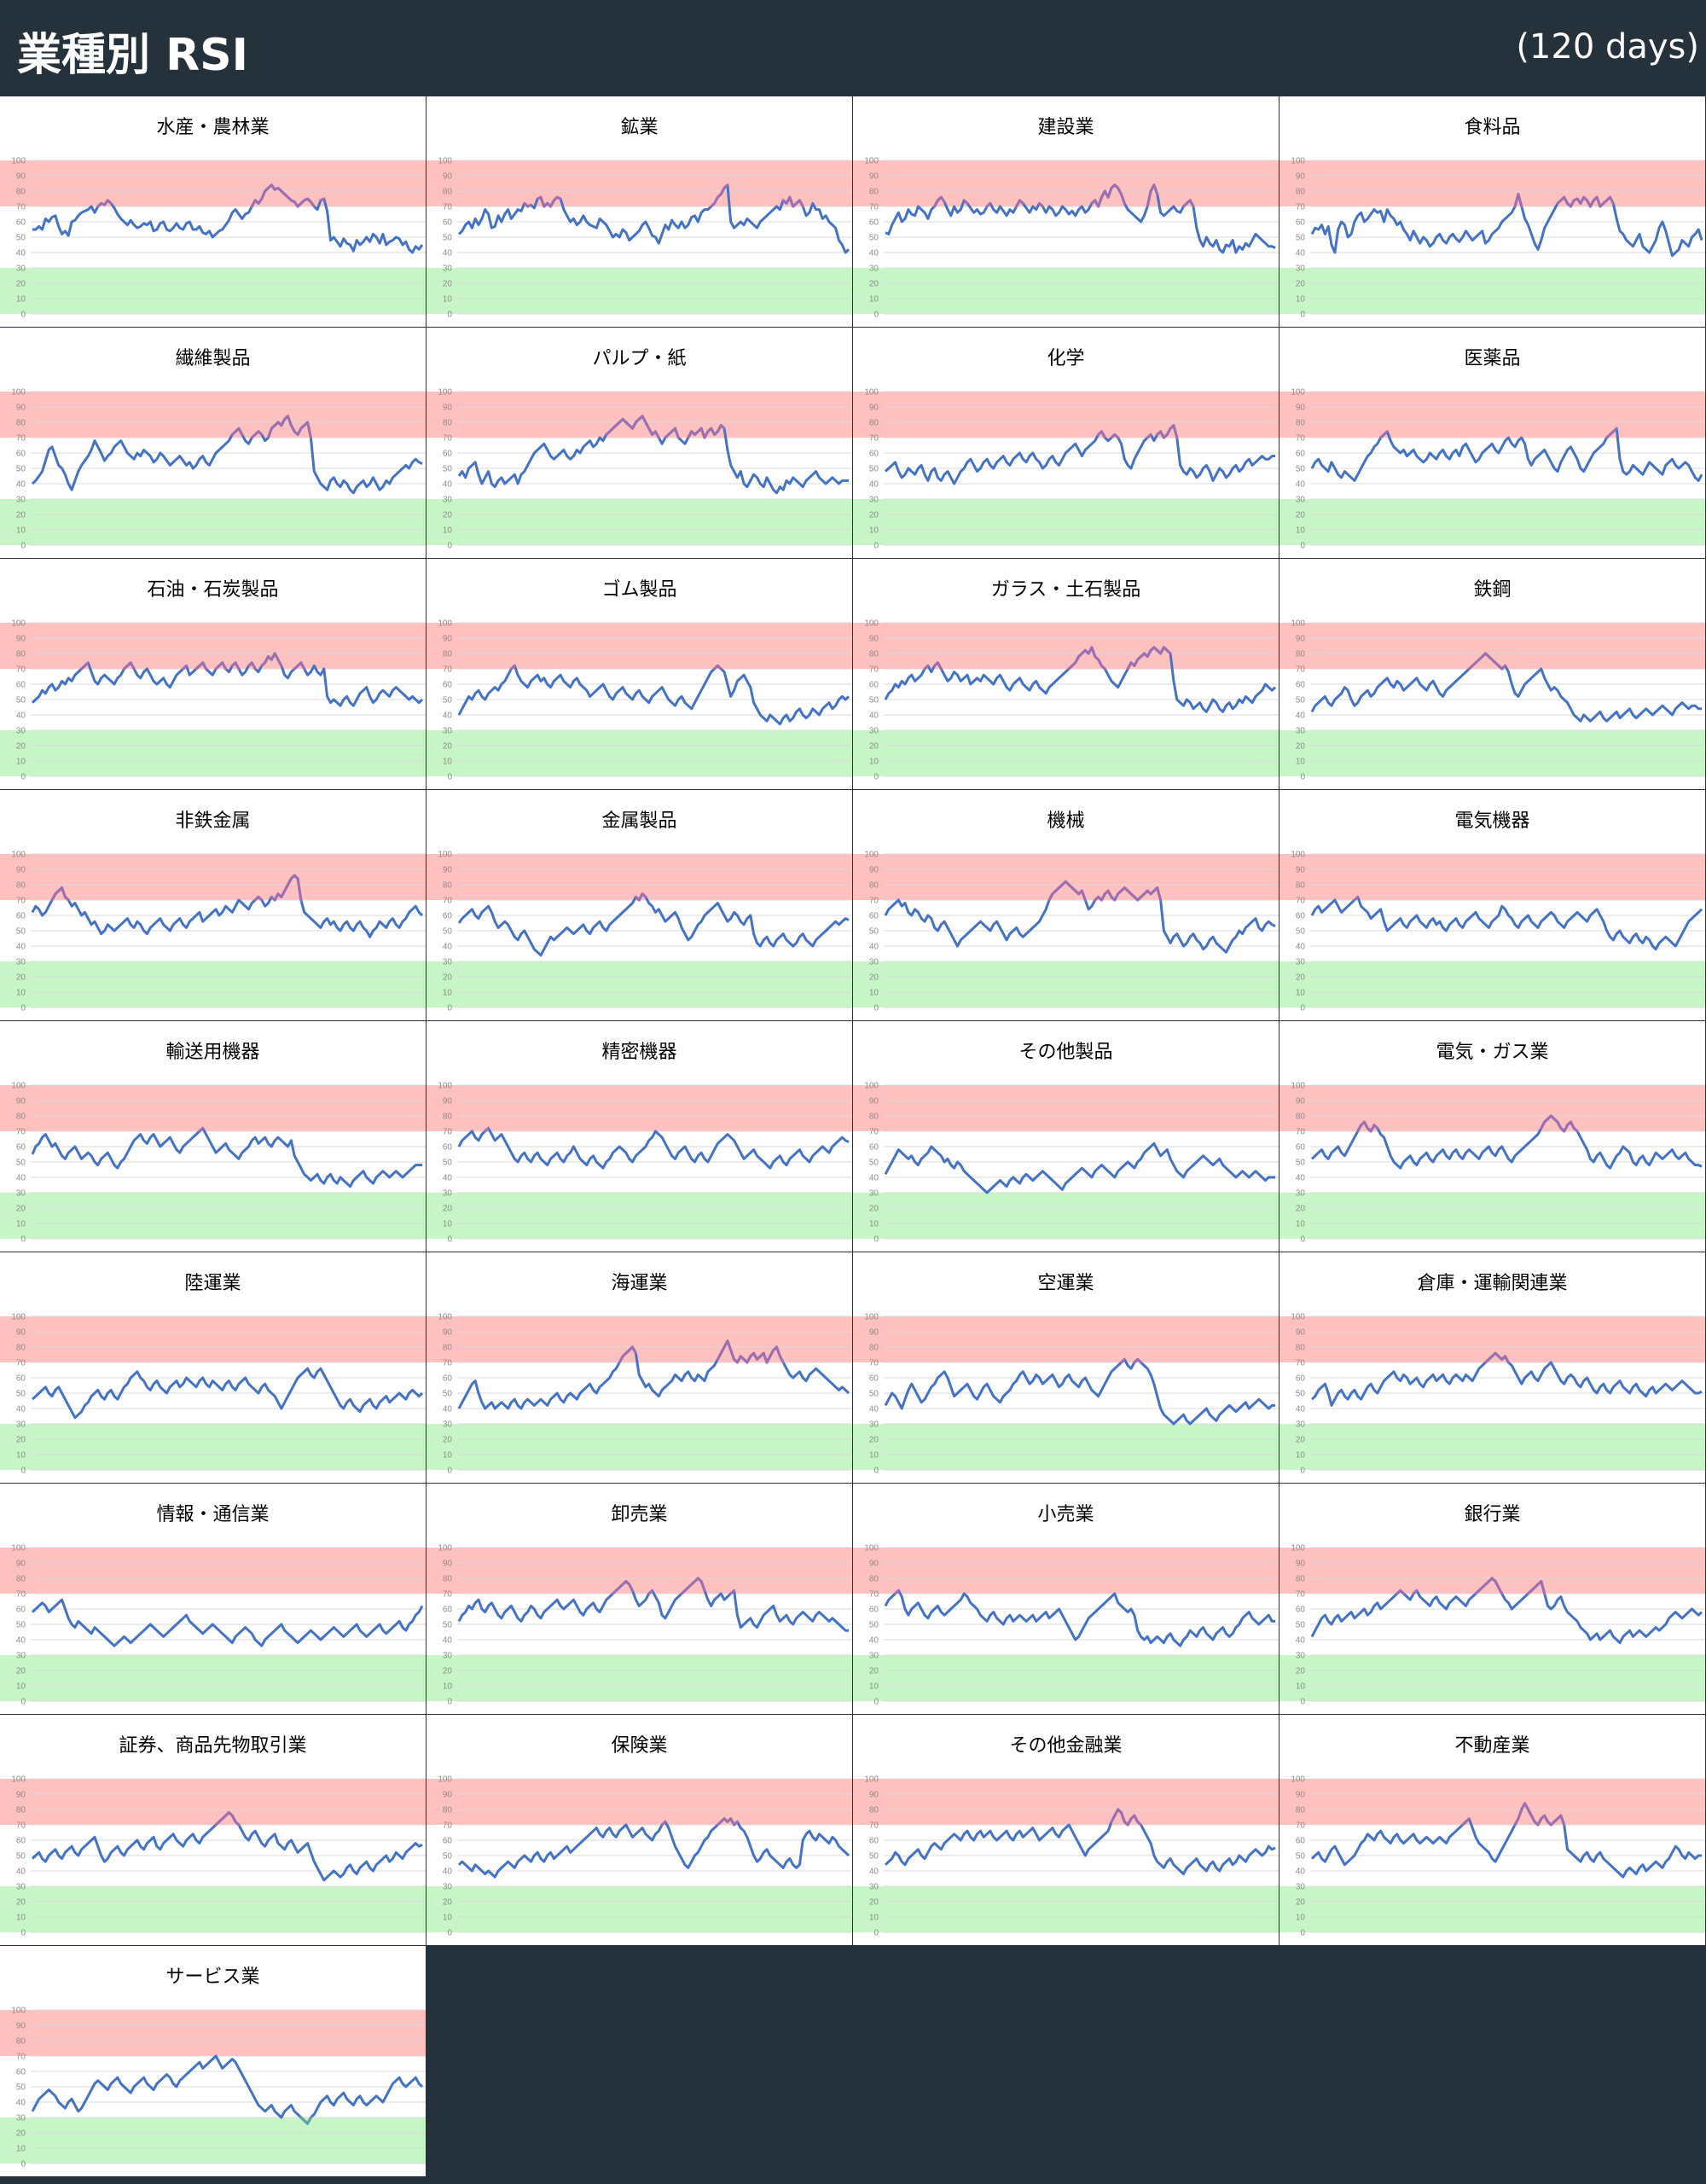 The height and width of the screenshot is (2184, 1706). Describe the element at coordinates (1493, 211) in the screenshot. I see `rsi-chart-panel: 食料品 0 10 20 30 40 50 60 70 80 90 100` at that location.